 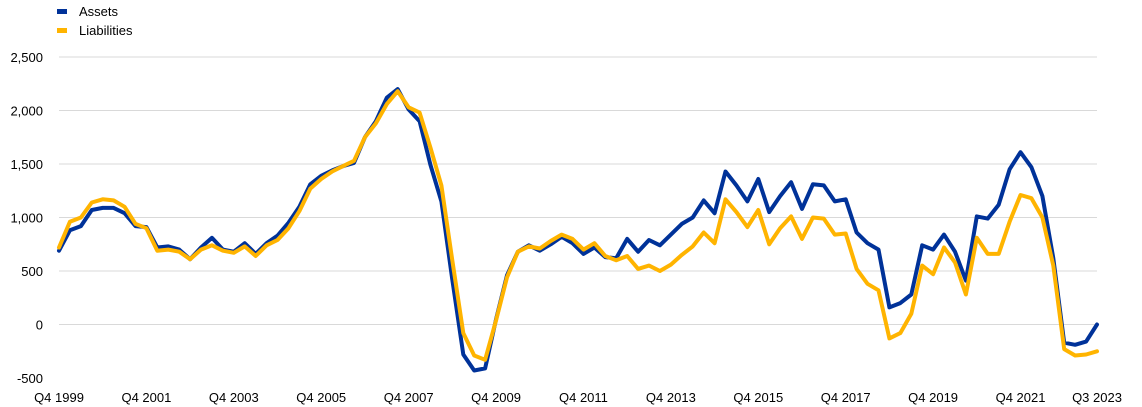 I want to click on y-axis: -500 0 500 1,000 1,500 2,000 2,500, so click(x=26, y=218).